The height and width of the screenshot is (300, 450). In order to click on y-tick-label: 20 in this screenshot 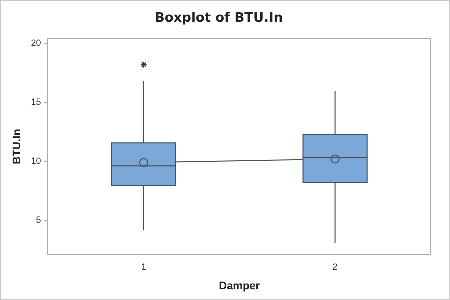, I will do `click(36, 43)`.